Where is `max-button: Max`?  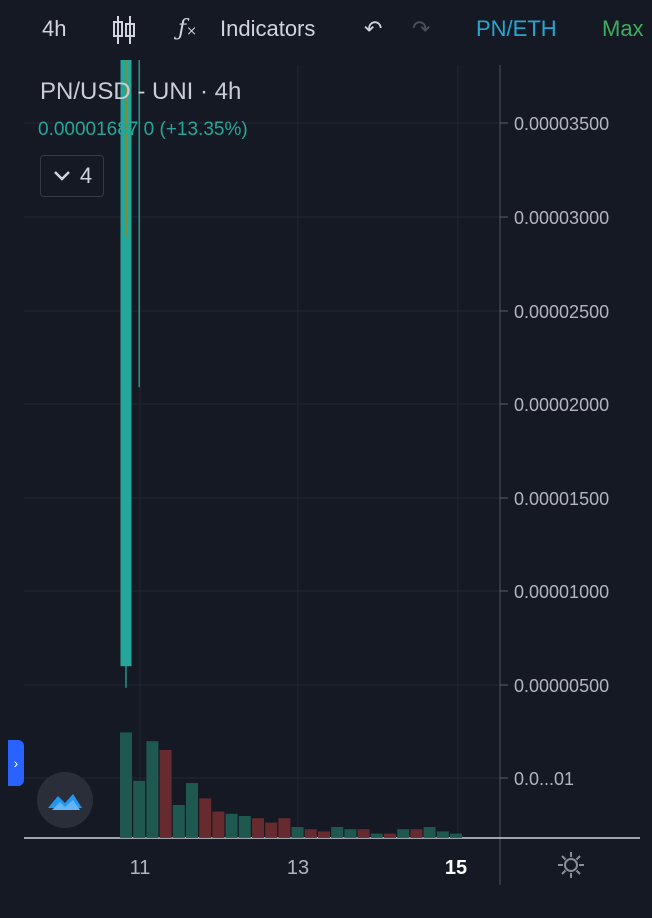
max-button: Max is located at coordinates (623, 28).